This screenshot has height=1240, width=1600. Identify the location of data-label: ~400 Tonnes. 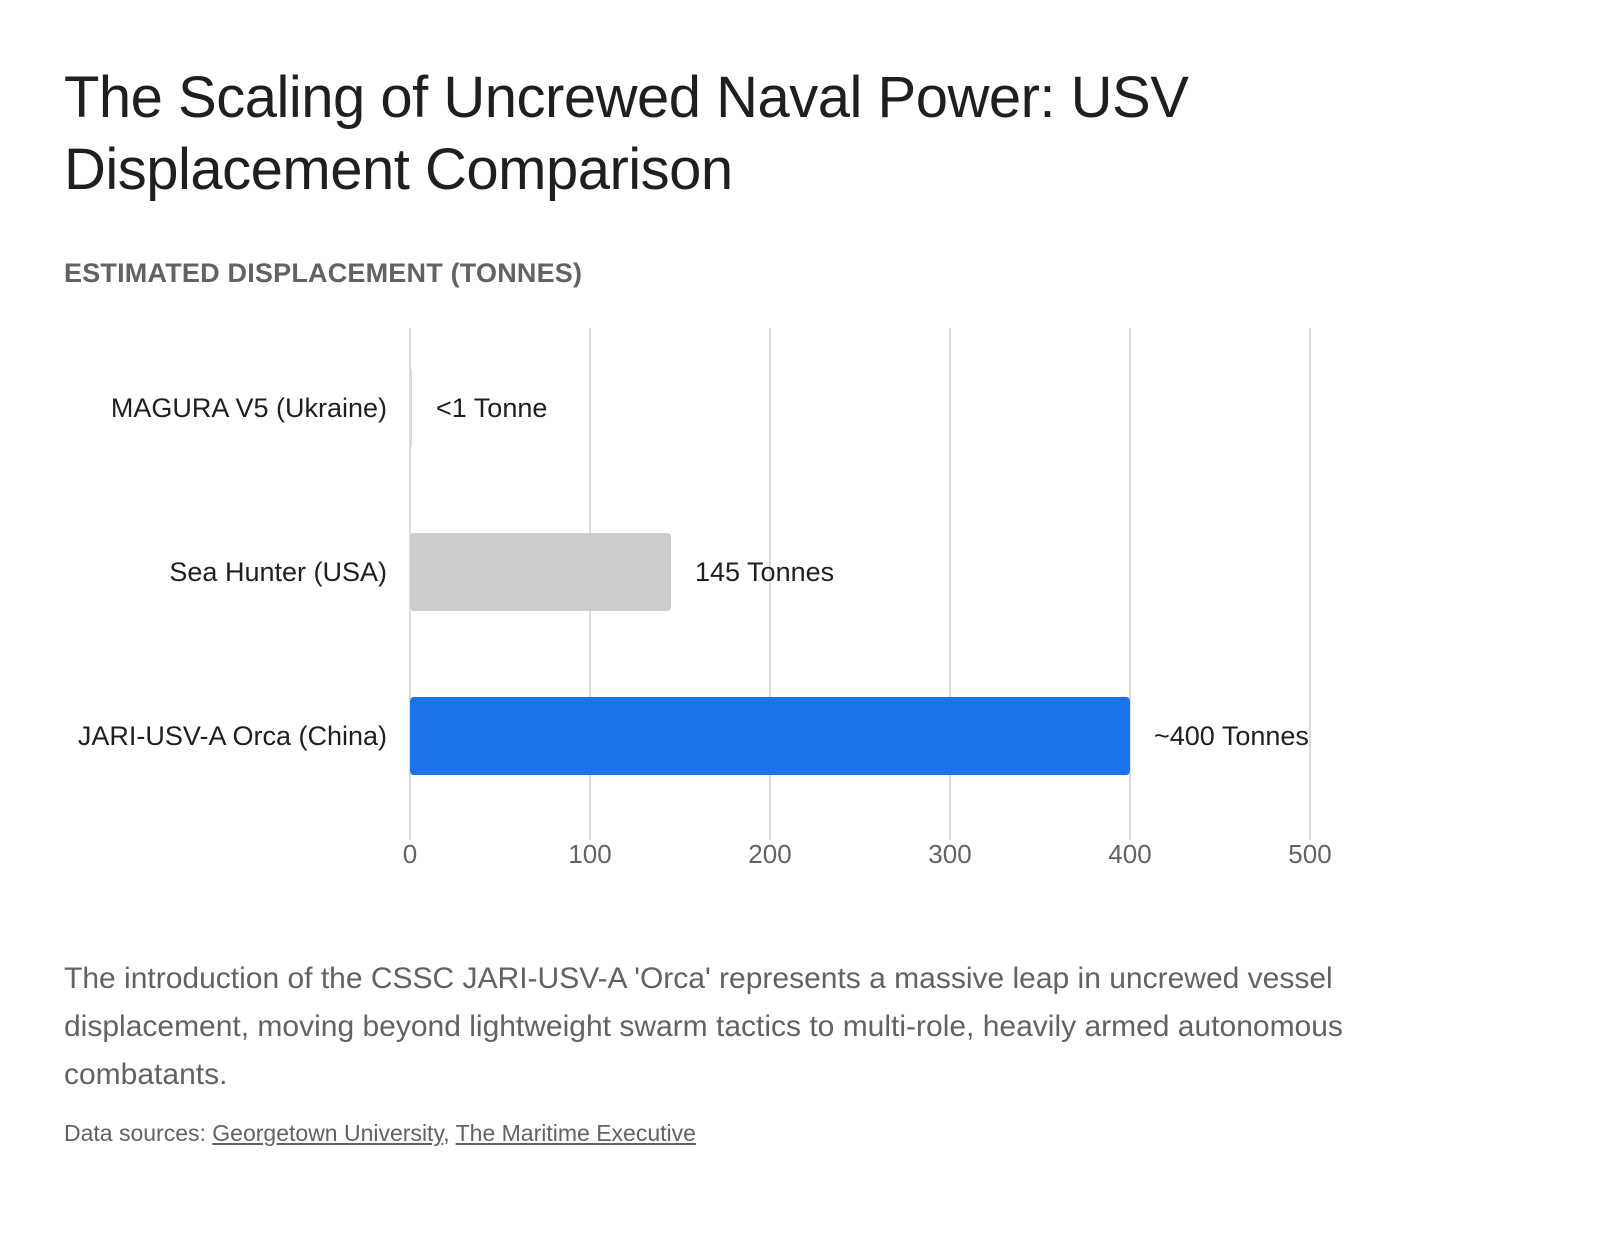
(1231, 736).